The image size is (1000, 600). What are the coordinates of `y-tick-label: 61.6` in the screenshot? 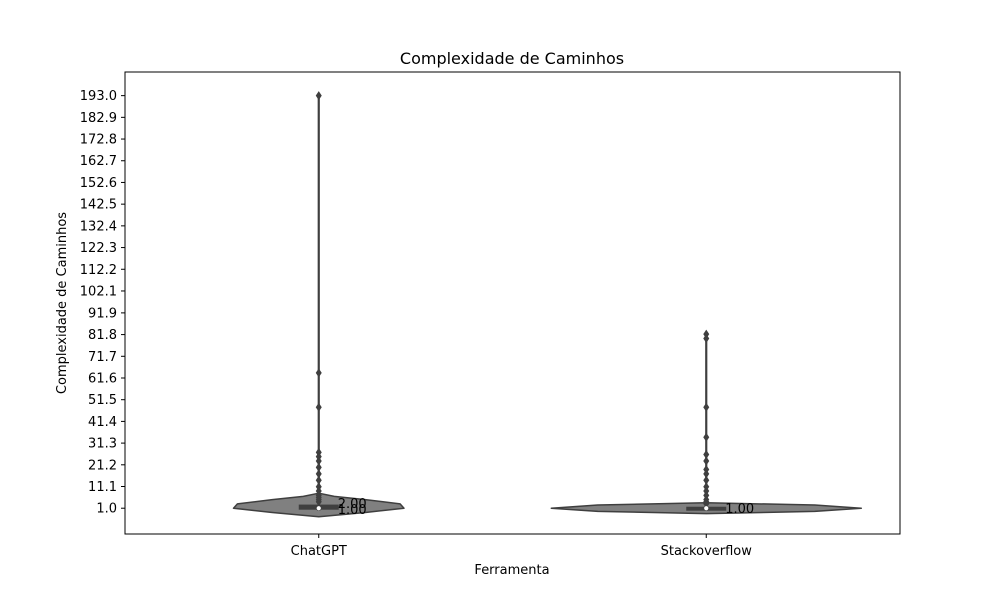 It's located at (102, 378).